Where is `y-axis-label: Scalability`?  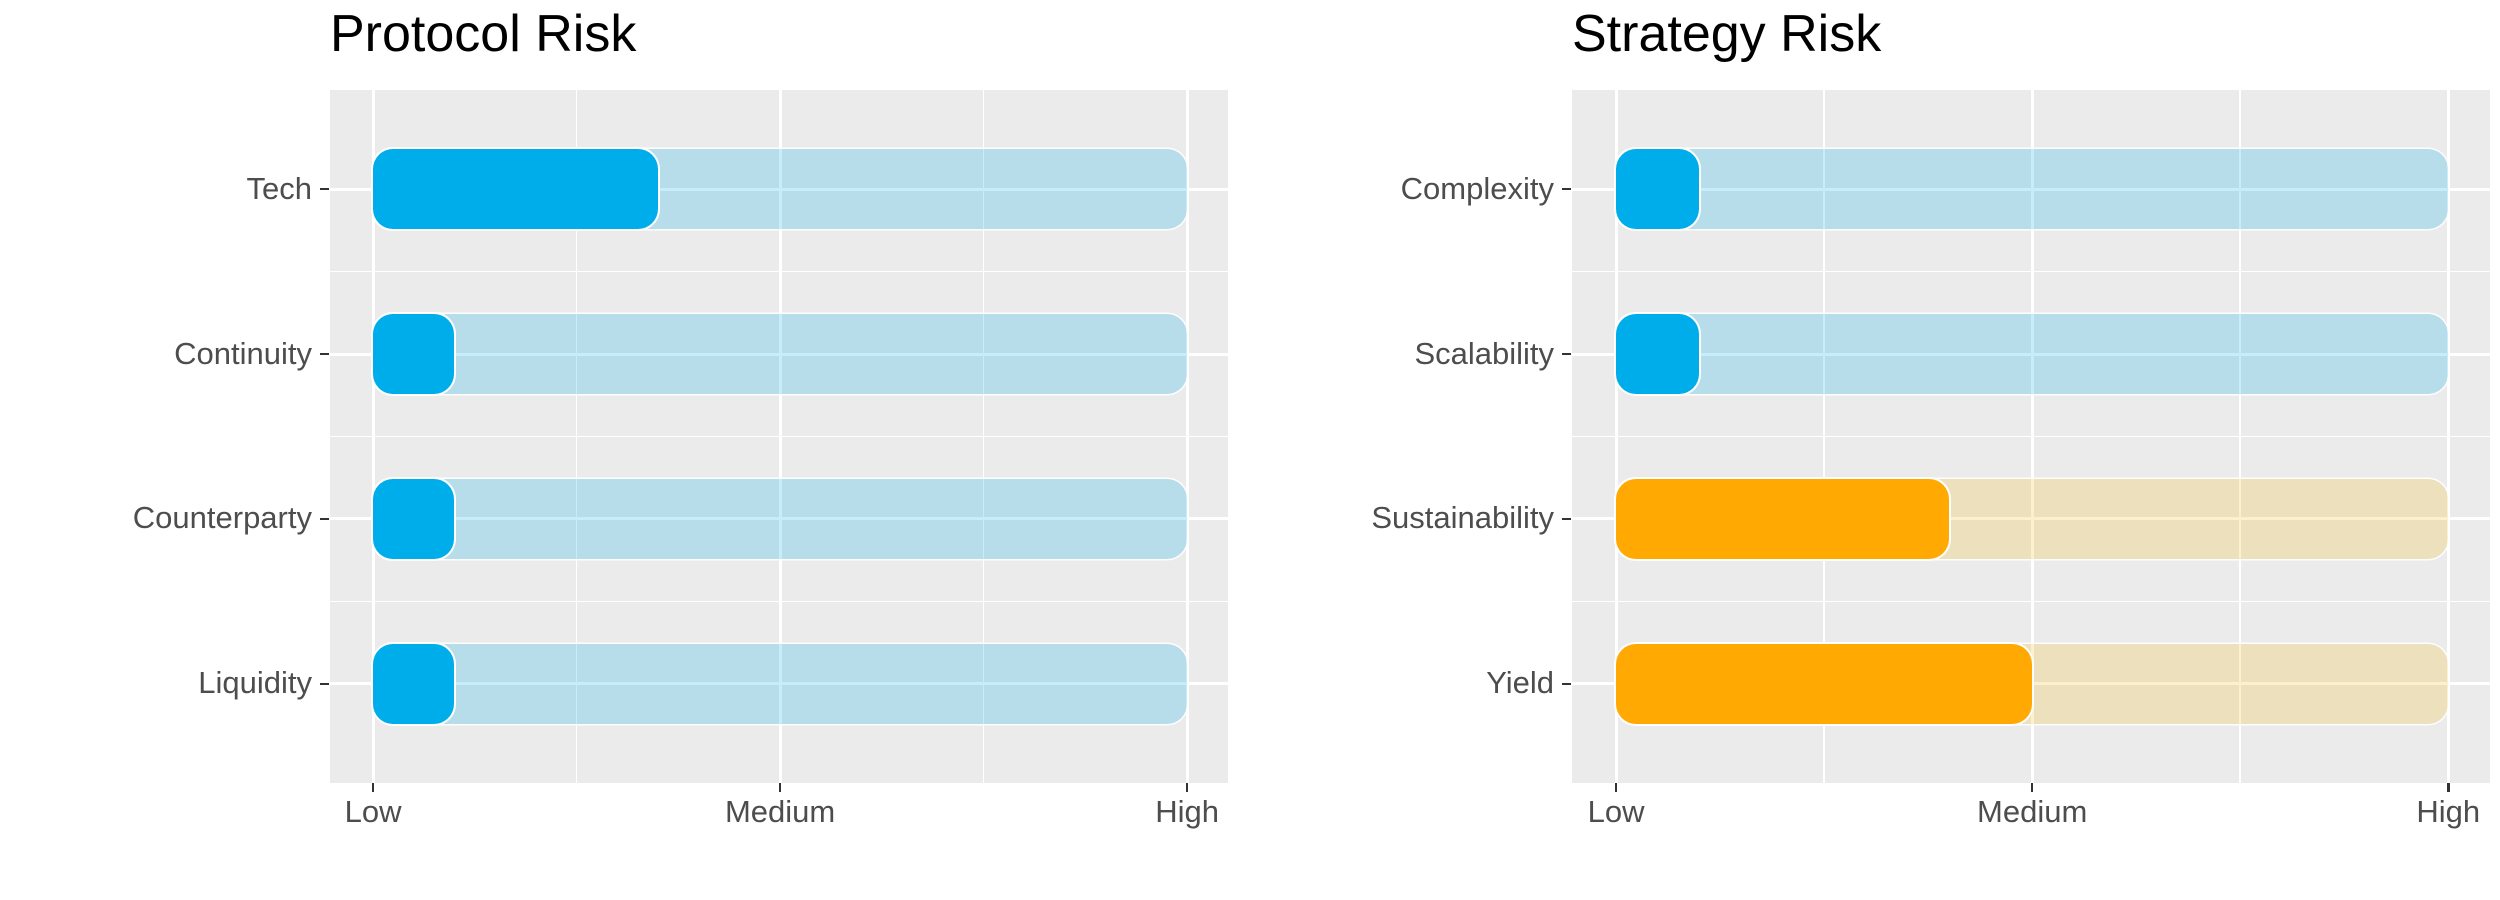
y-axis-label: Scalability is located at coordinates (1484, 353).